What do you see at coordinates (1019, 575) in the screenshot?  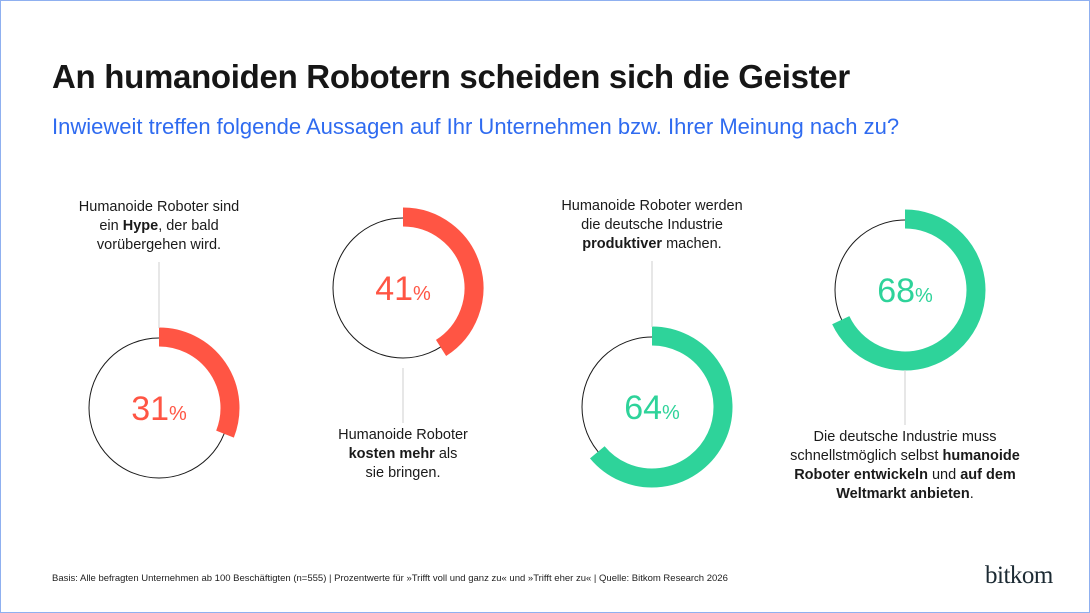 I see `bitkom-logo: bitkom` at bounding box center [1019, 575].